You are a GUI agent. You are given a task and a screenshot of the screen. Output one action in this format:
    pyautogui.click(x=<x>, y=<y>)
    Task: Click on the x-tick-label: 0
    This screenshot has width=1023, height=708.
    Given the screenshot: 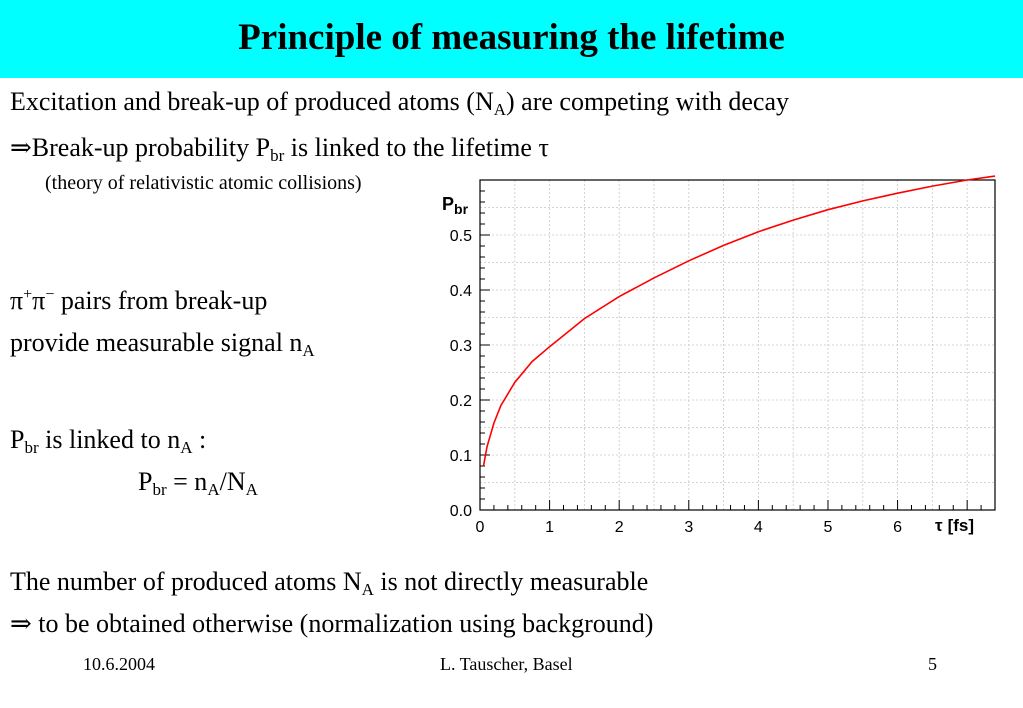 What is the action you would take?
    pyautogui.click(x=480, y=527)
    